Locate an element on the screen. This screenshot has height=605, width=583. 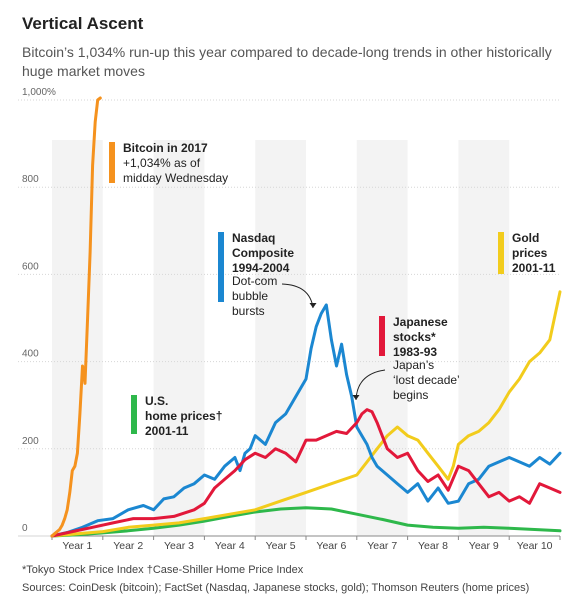
series-label: prices is located at coordinates (530, 253).